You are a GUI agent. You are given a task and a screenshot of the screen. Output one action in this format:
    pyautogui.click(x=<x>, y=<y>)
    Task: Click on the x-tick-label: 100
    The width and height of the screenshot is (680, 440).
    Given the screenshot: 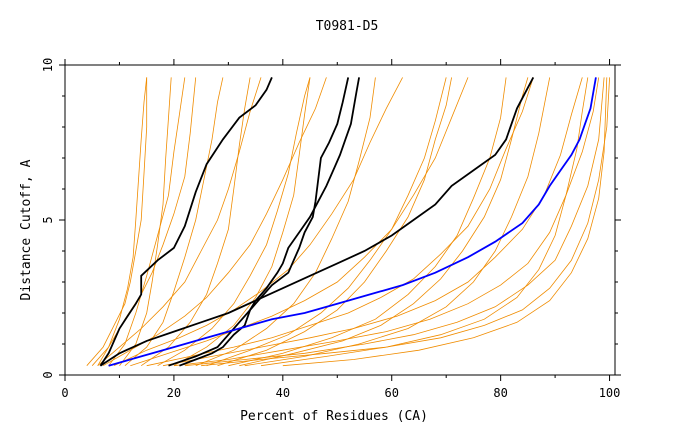 What is the action you would take?
    pyautogui.click(x=610, y=393)
    